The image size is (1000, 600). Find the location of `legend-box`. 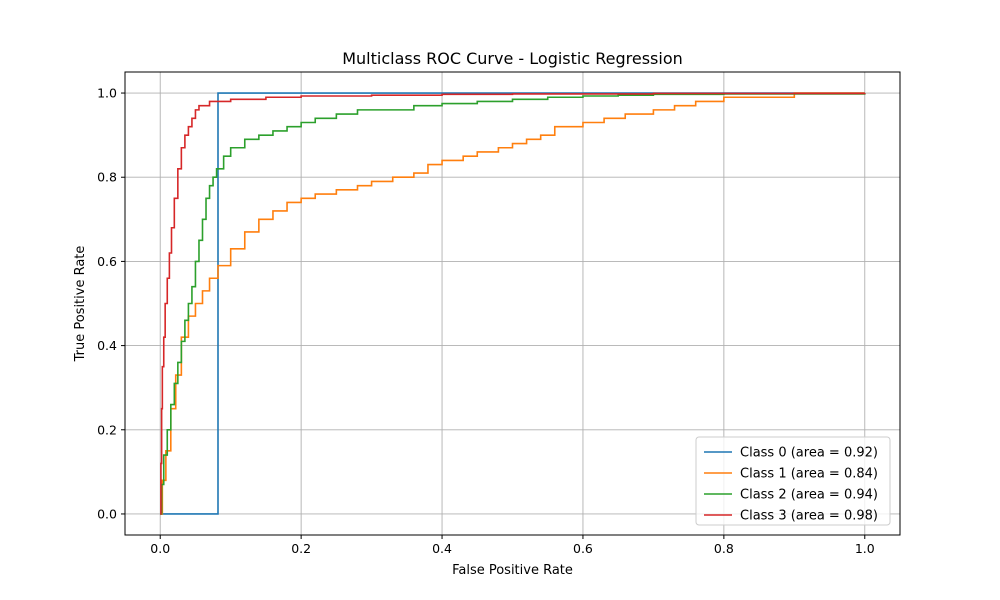

legend-box is located at coordinates (793, 481).